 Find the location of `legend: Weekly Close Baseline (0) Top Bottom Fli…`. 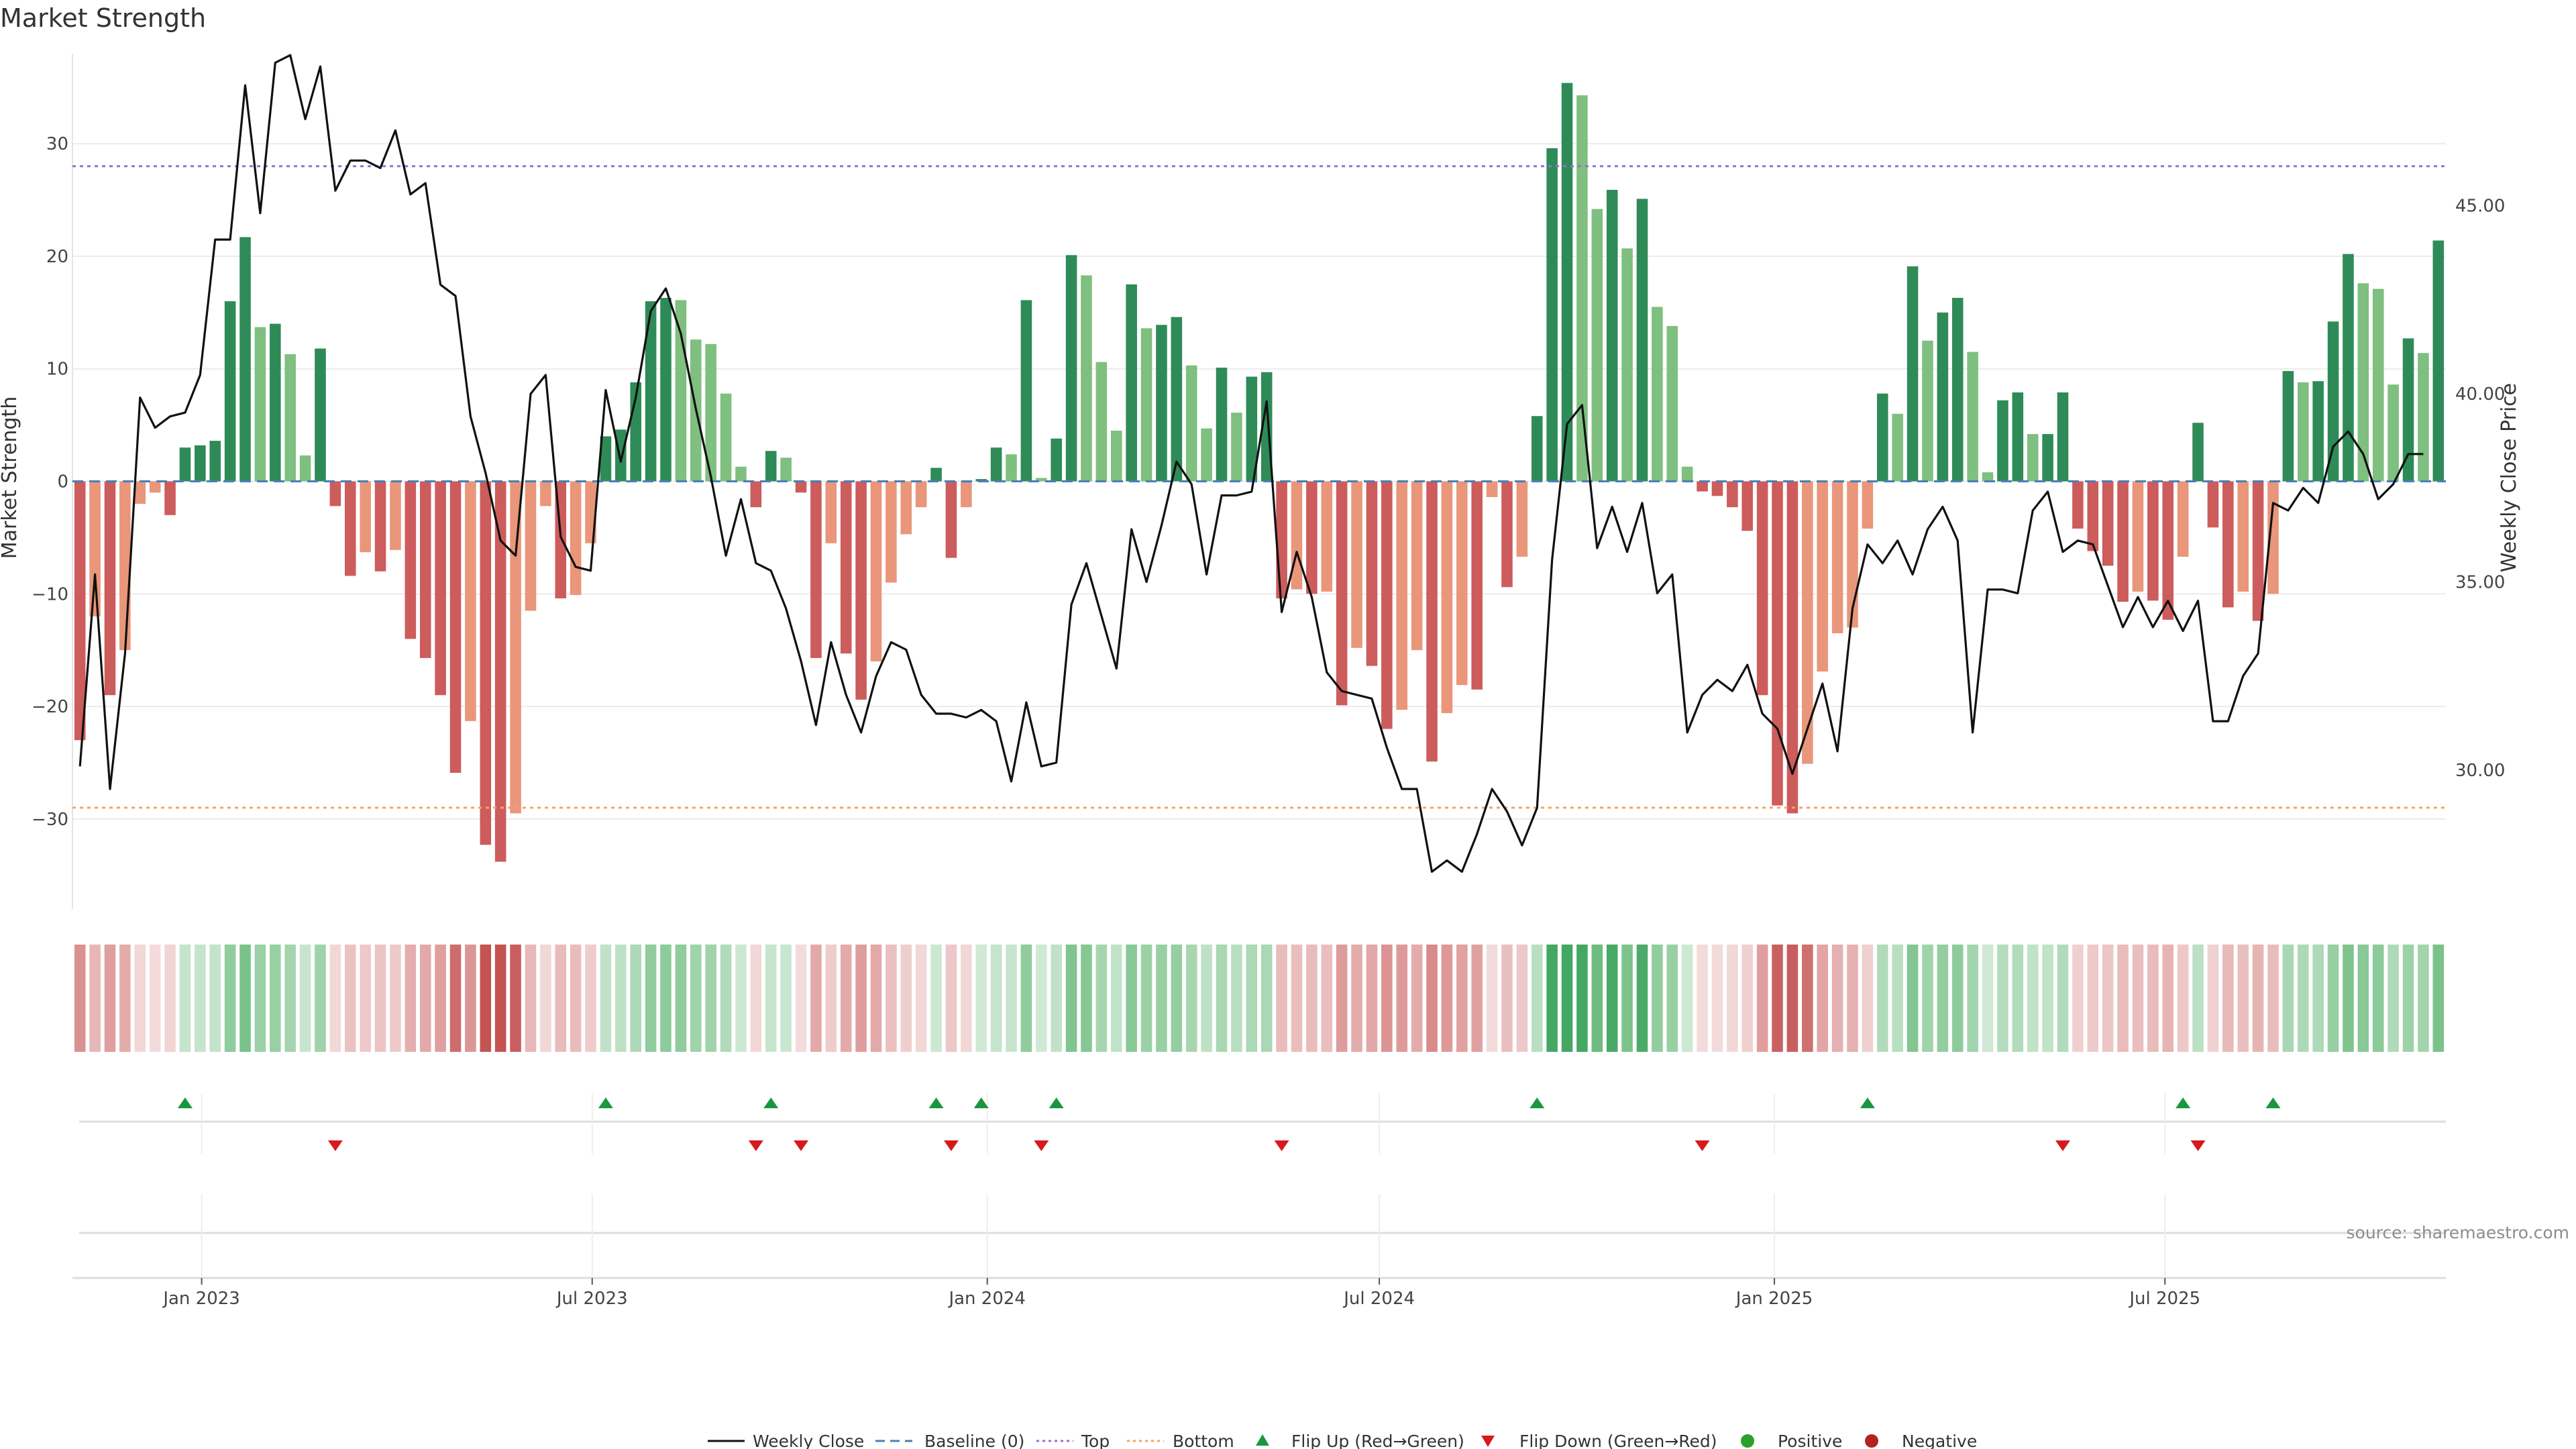

legend: Weekly Close Baseline (0) Top Bottom Fli… is located at coordinates (1342, 1440).